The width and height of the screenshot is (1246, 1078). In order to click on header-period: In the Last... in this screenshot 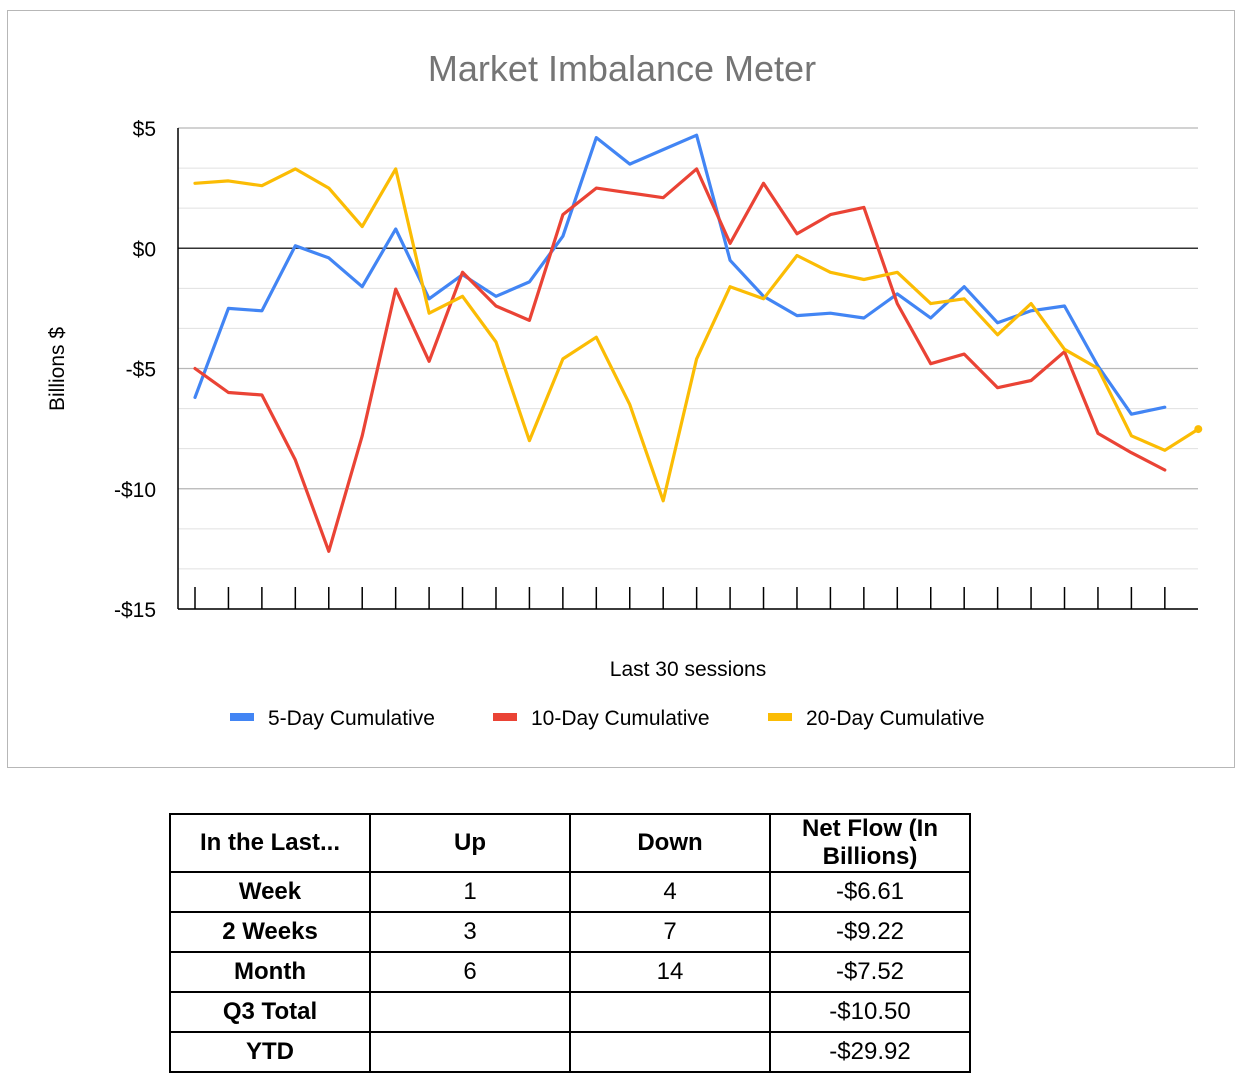, I will do `click(270, 843)`.